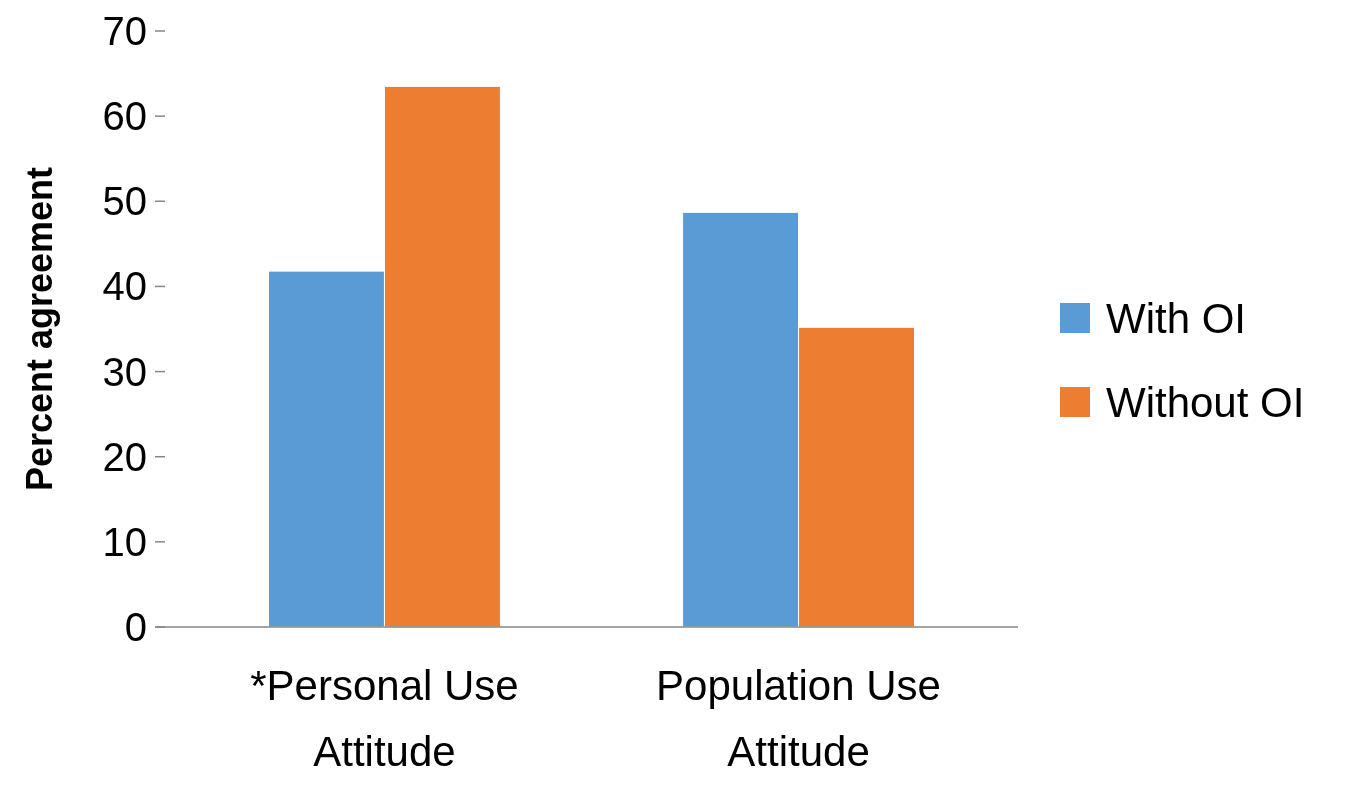  What do you see at coordinates (1176, 318) in the screenshot?
I see `legend-label: With OI` at bounding box center [1176, 318].